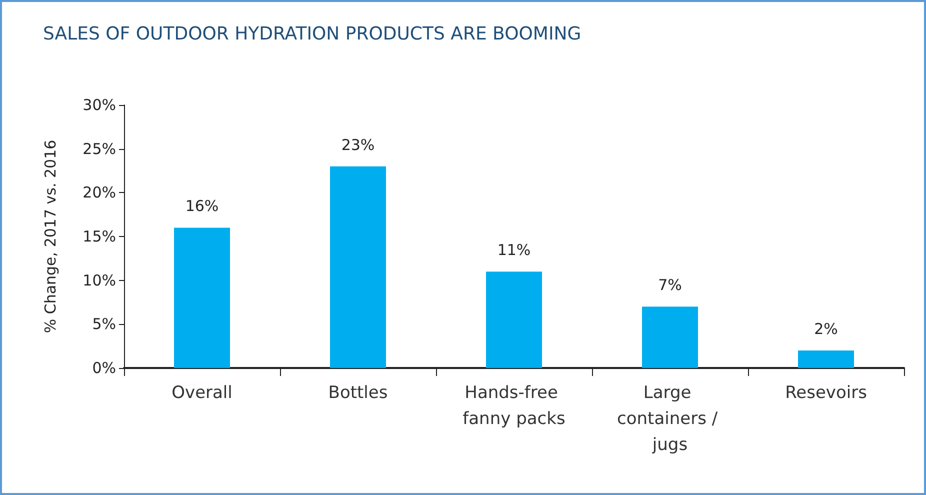 The width and height of the screenshot is (926, 495). Describe the element at coordinates (670, 285) in the screenshot. I see `data-label: 7%` at that location.